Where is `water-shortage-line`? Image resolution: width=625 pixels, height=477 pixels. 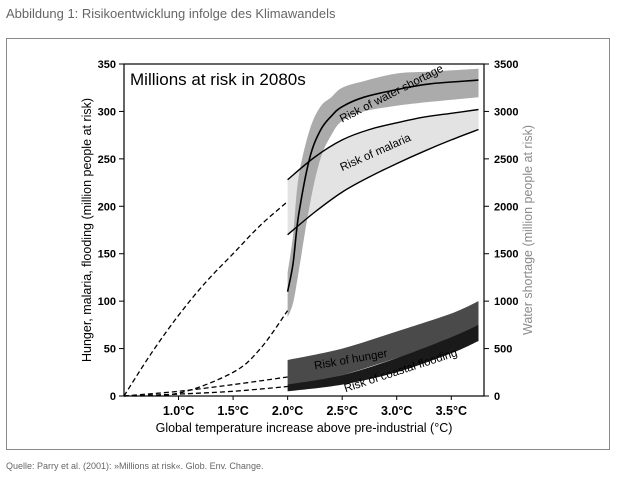 water-shortage-line is located at coordinates (382, 185).